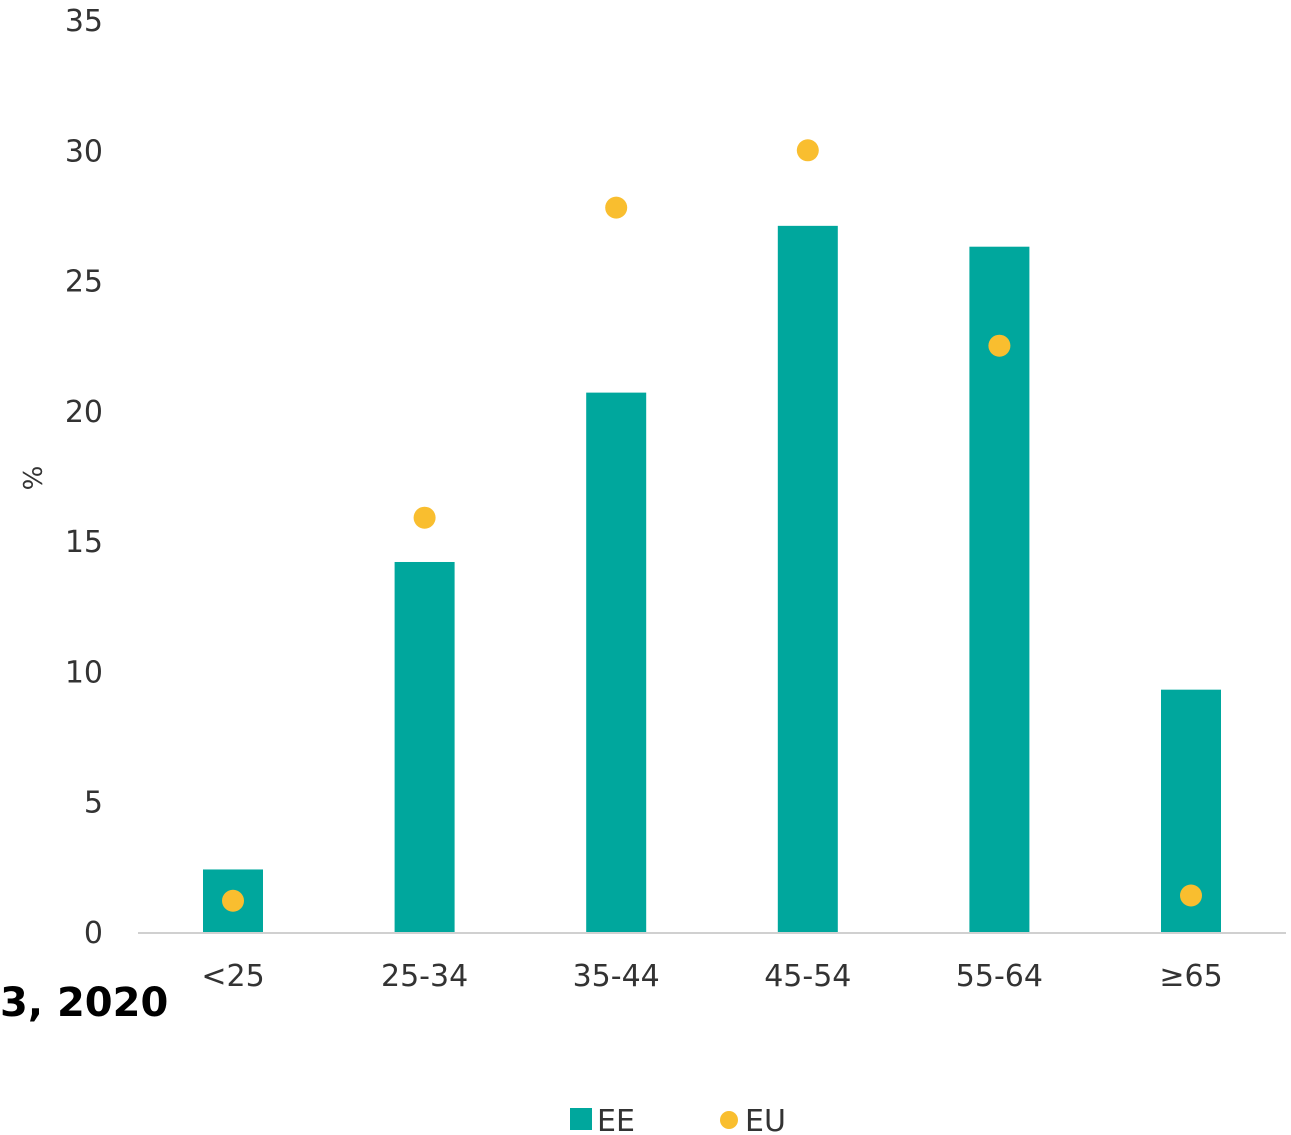  What do you see at coordinates (93, 803) in the screenshot?
I see `y-tick-label: 5` at bounding box center [93, 803].